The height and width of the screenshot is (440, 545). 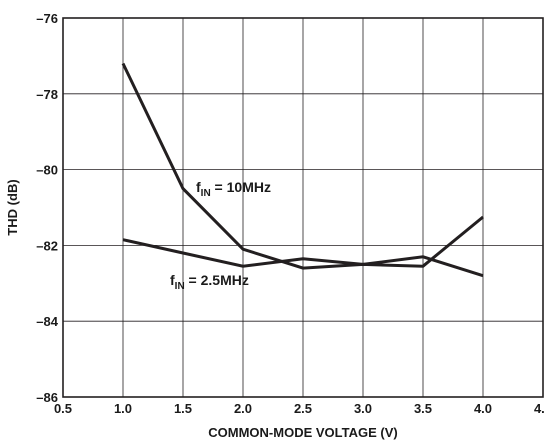 I want to click on x-tick-label: 3.0, so click(x=363, y=408).